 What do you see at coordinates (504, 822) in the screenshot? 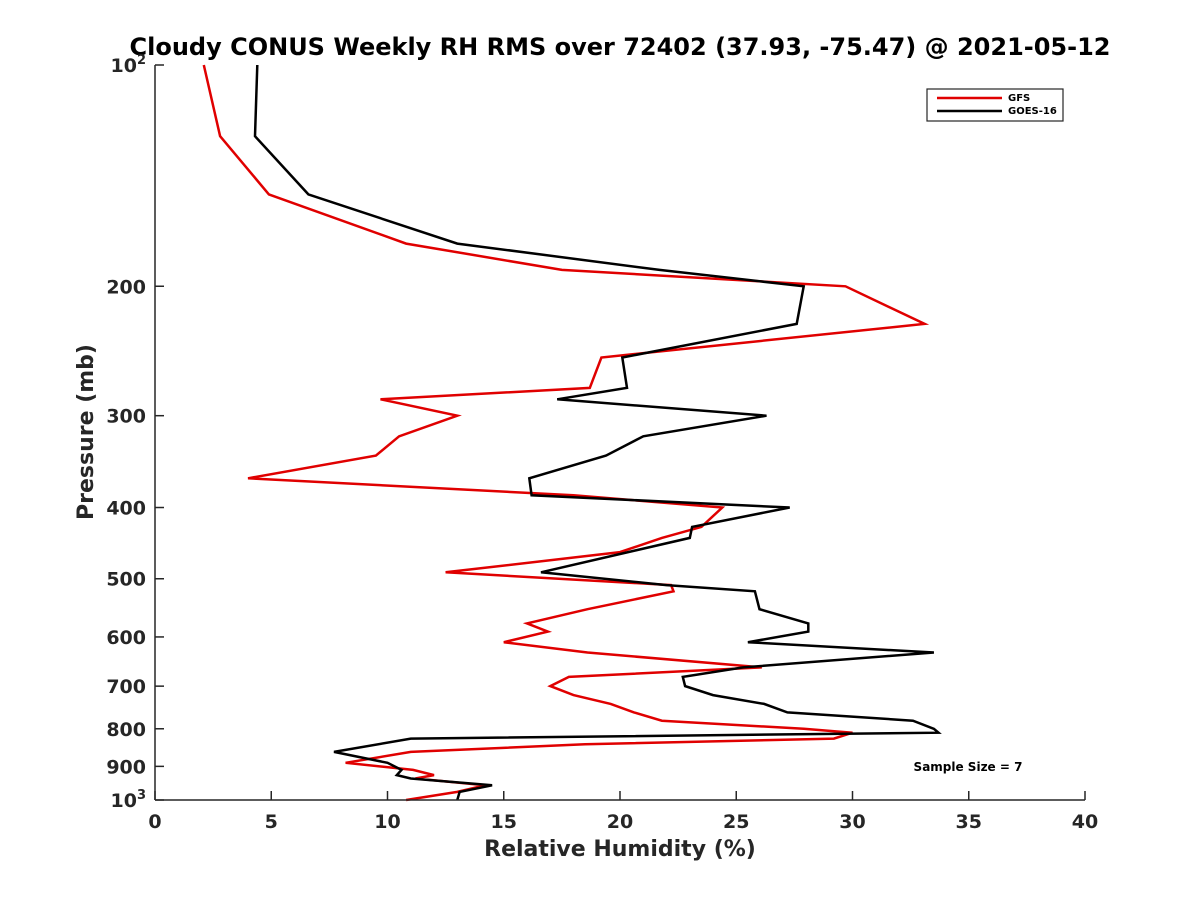
I see `x-tick-label: 15` at bounding box center [504, 822].